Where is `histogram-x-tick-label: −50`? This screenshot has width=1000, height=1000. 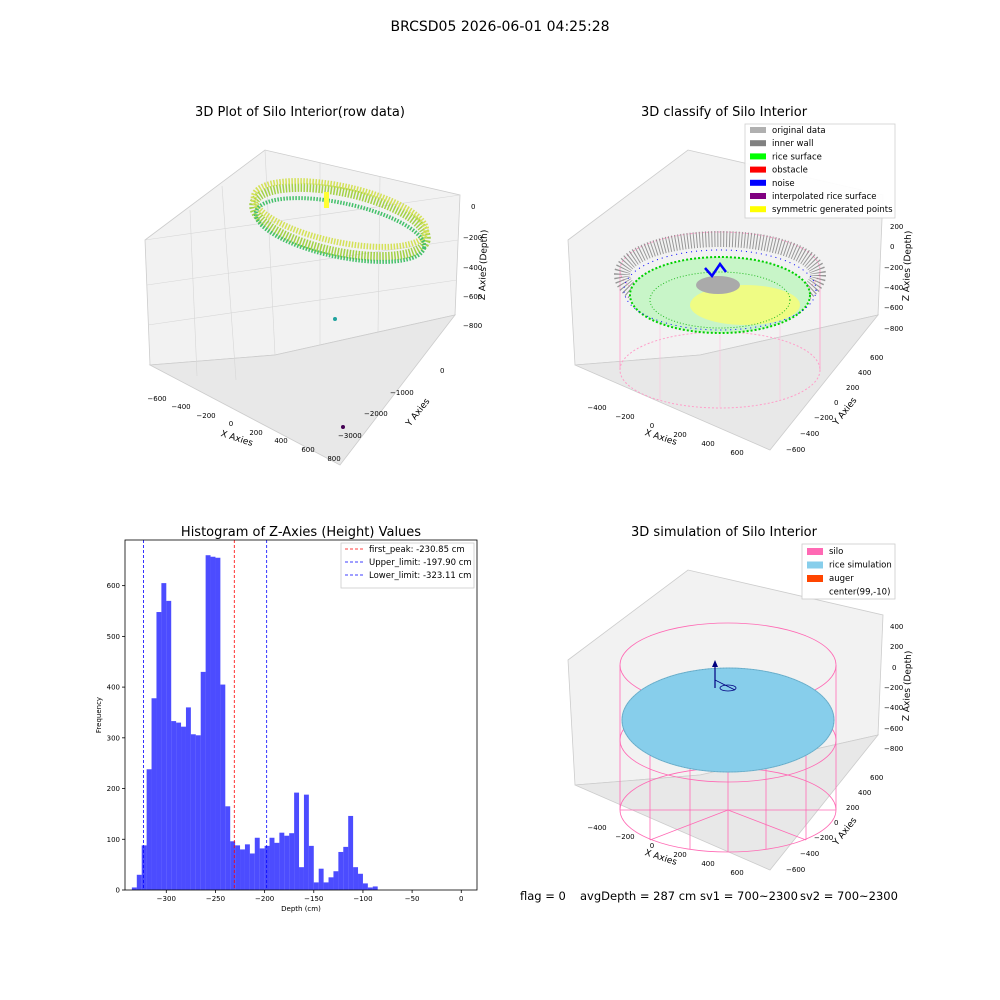
histogram-x-tick-label: −50 is located at coordinates (412, 899).